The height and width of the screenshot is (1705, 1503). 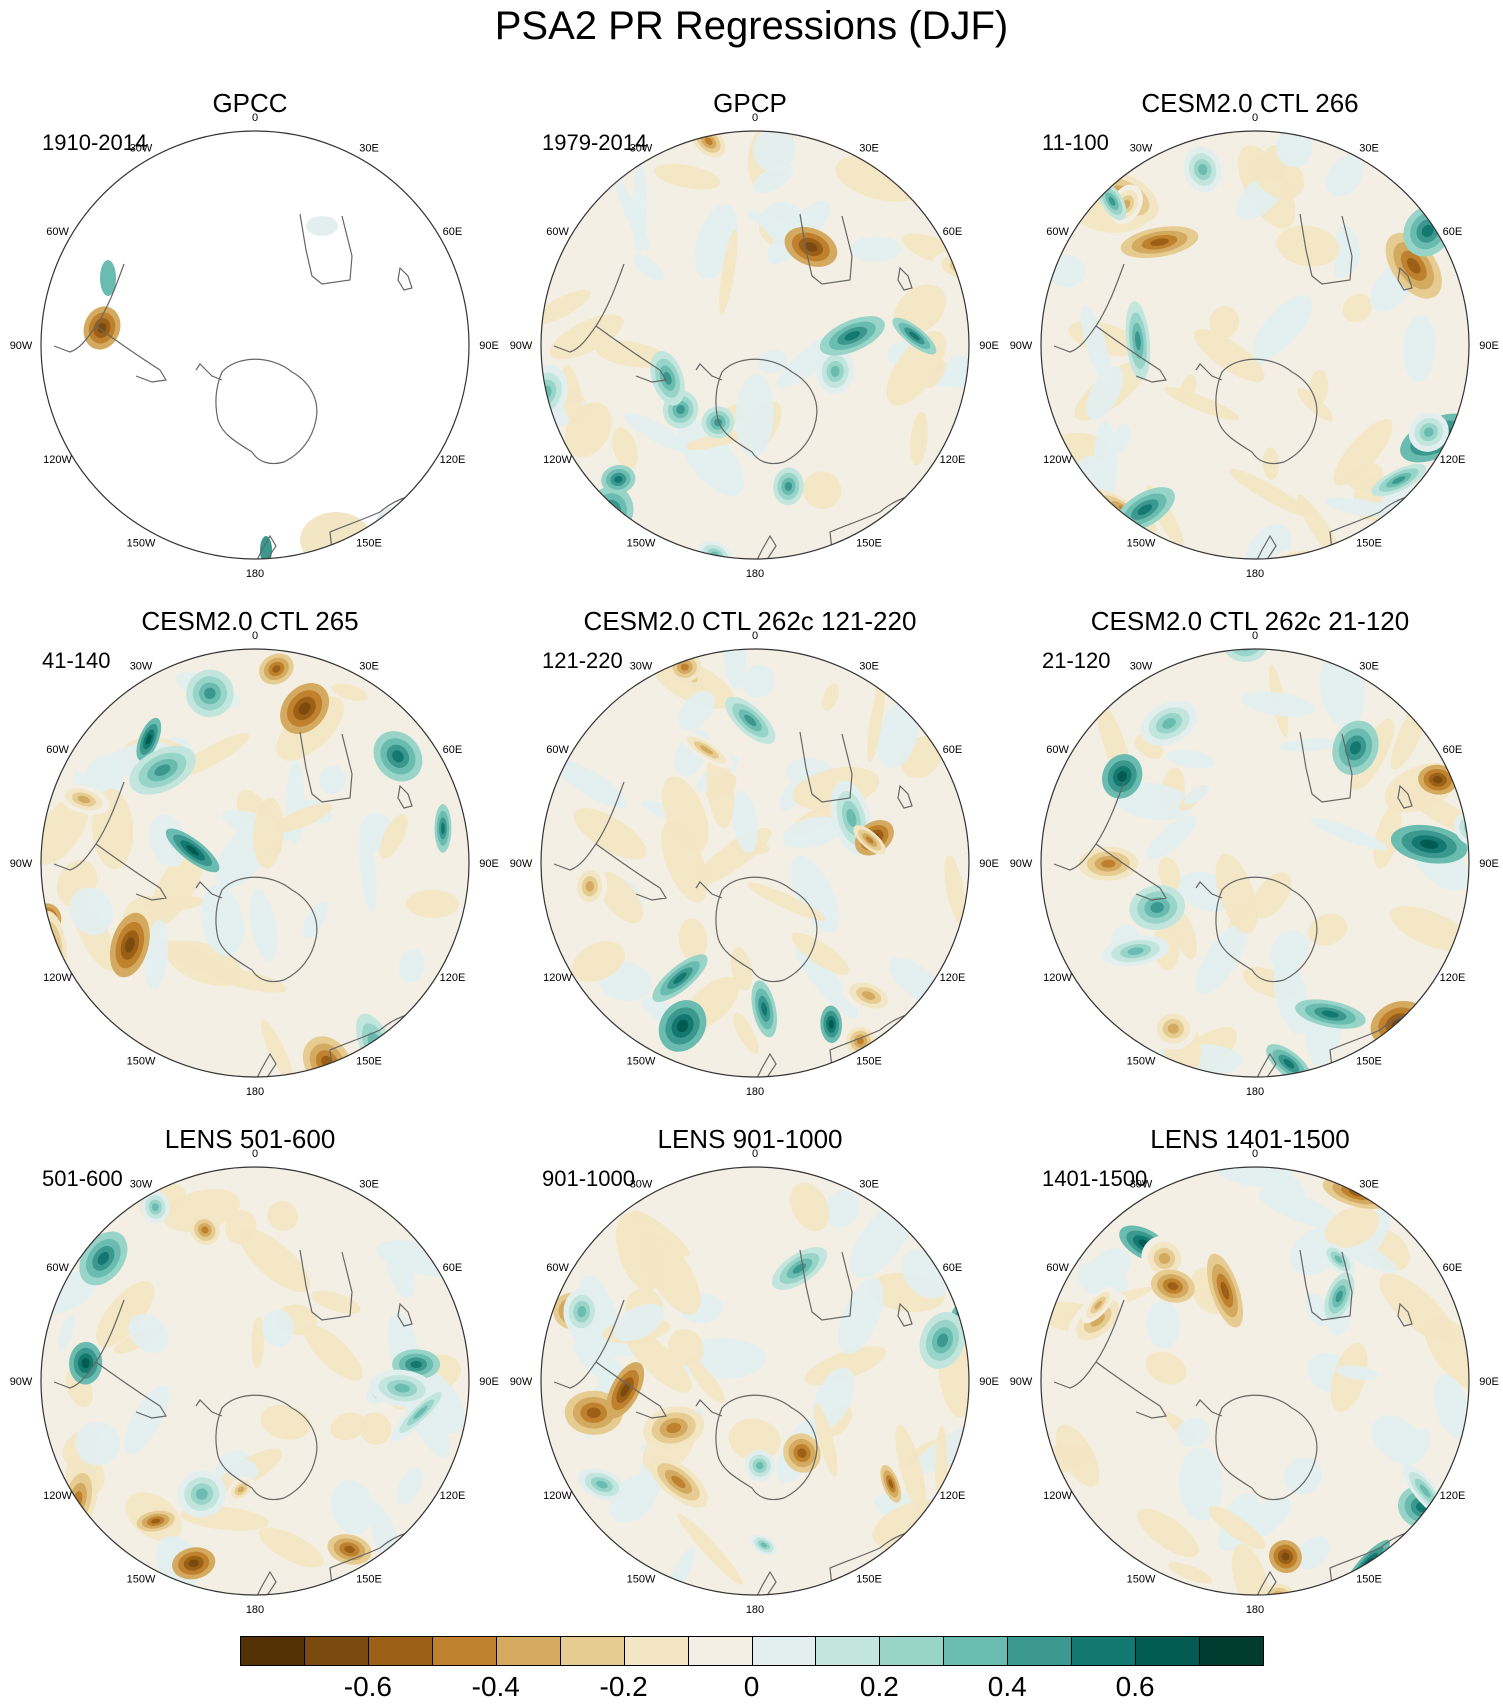 I want to click on longitude-label: 150W, so click(x=641, y=1061).